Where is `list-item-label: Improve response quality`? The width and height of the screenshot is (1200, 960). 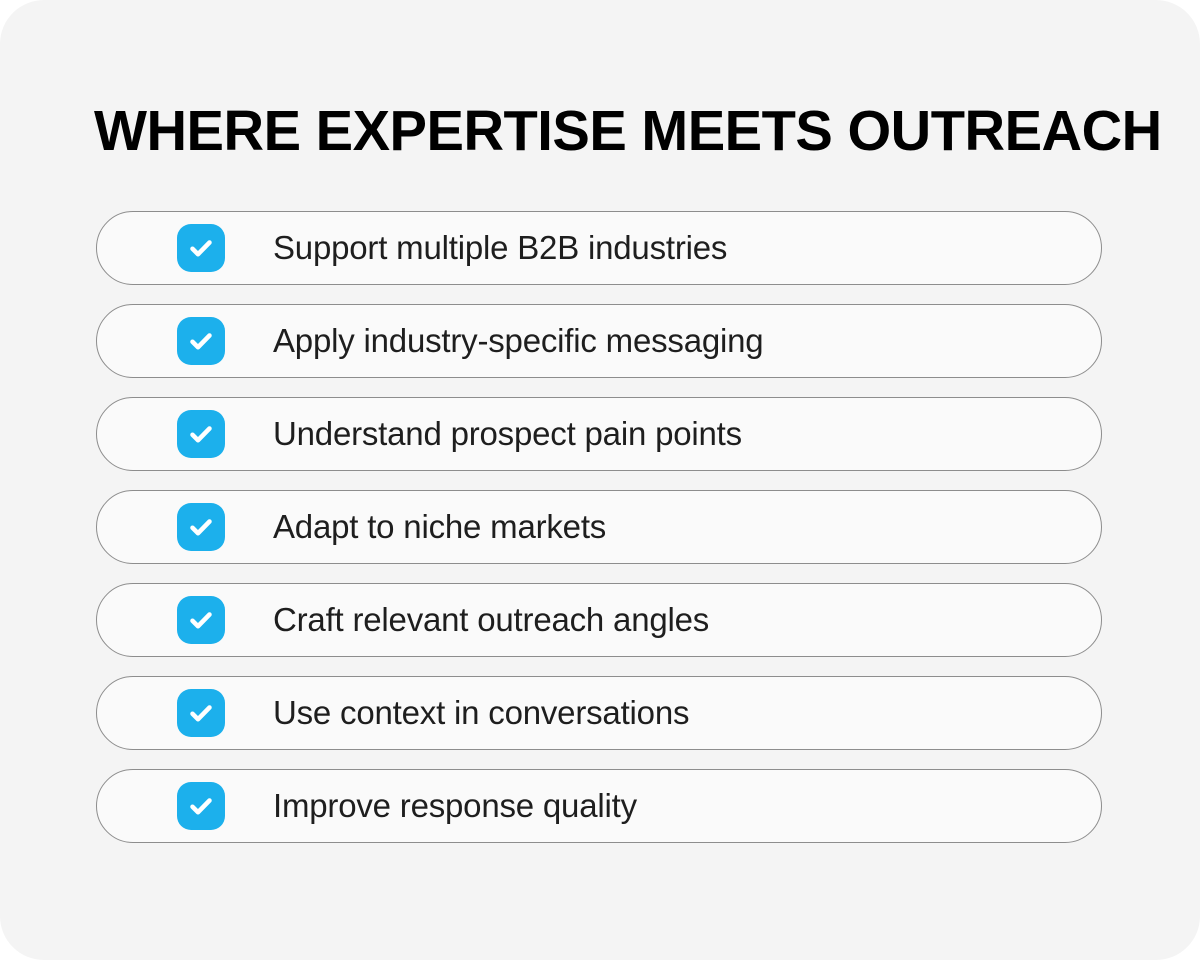
list-item-label: Improve response quality is located at coordinates (455, 805).